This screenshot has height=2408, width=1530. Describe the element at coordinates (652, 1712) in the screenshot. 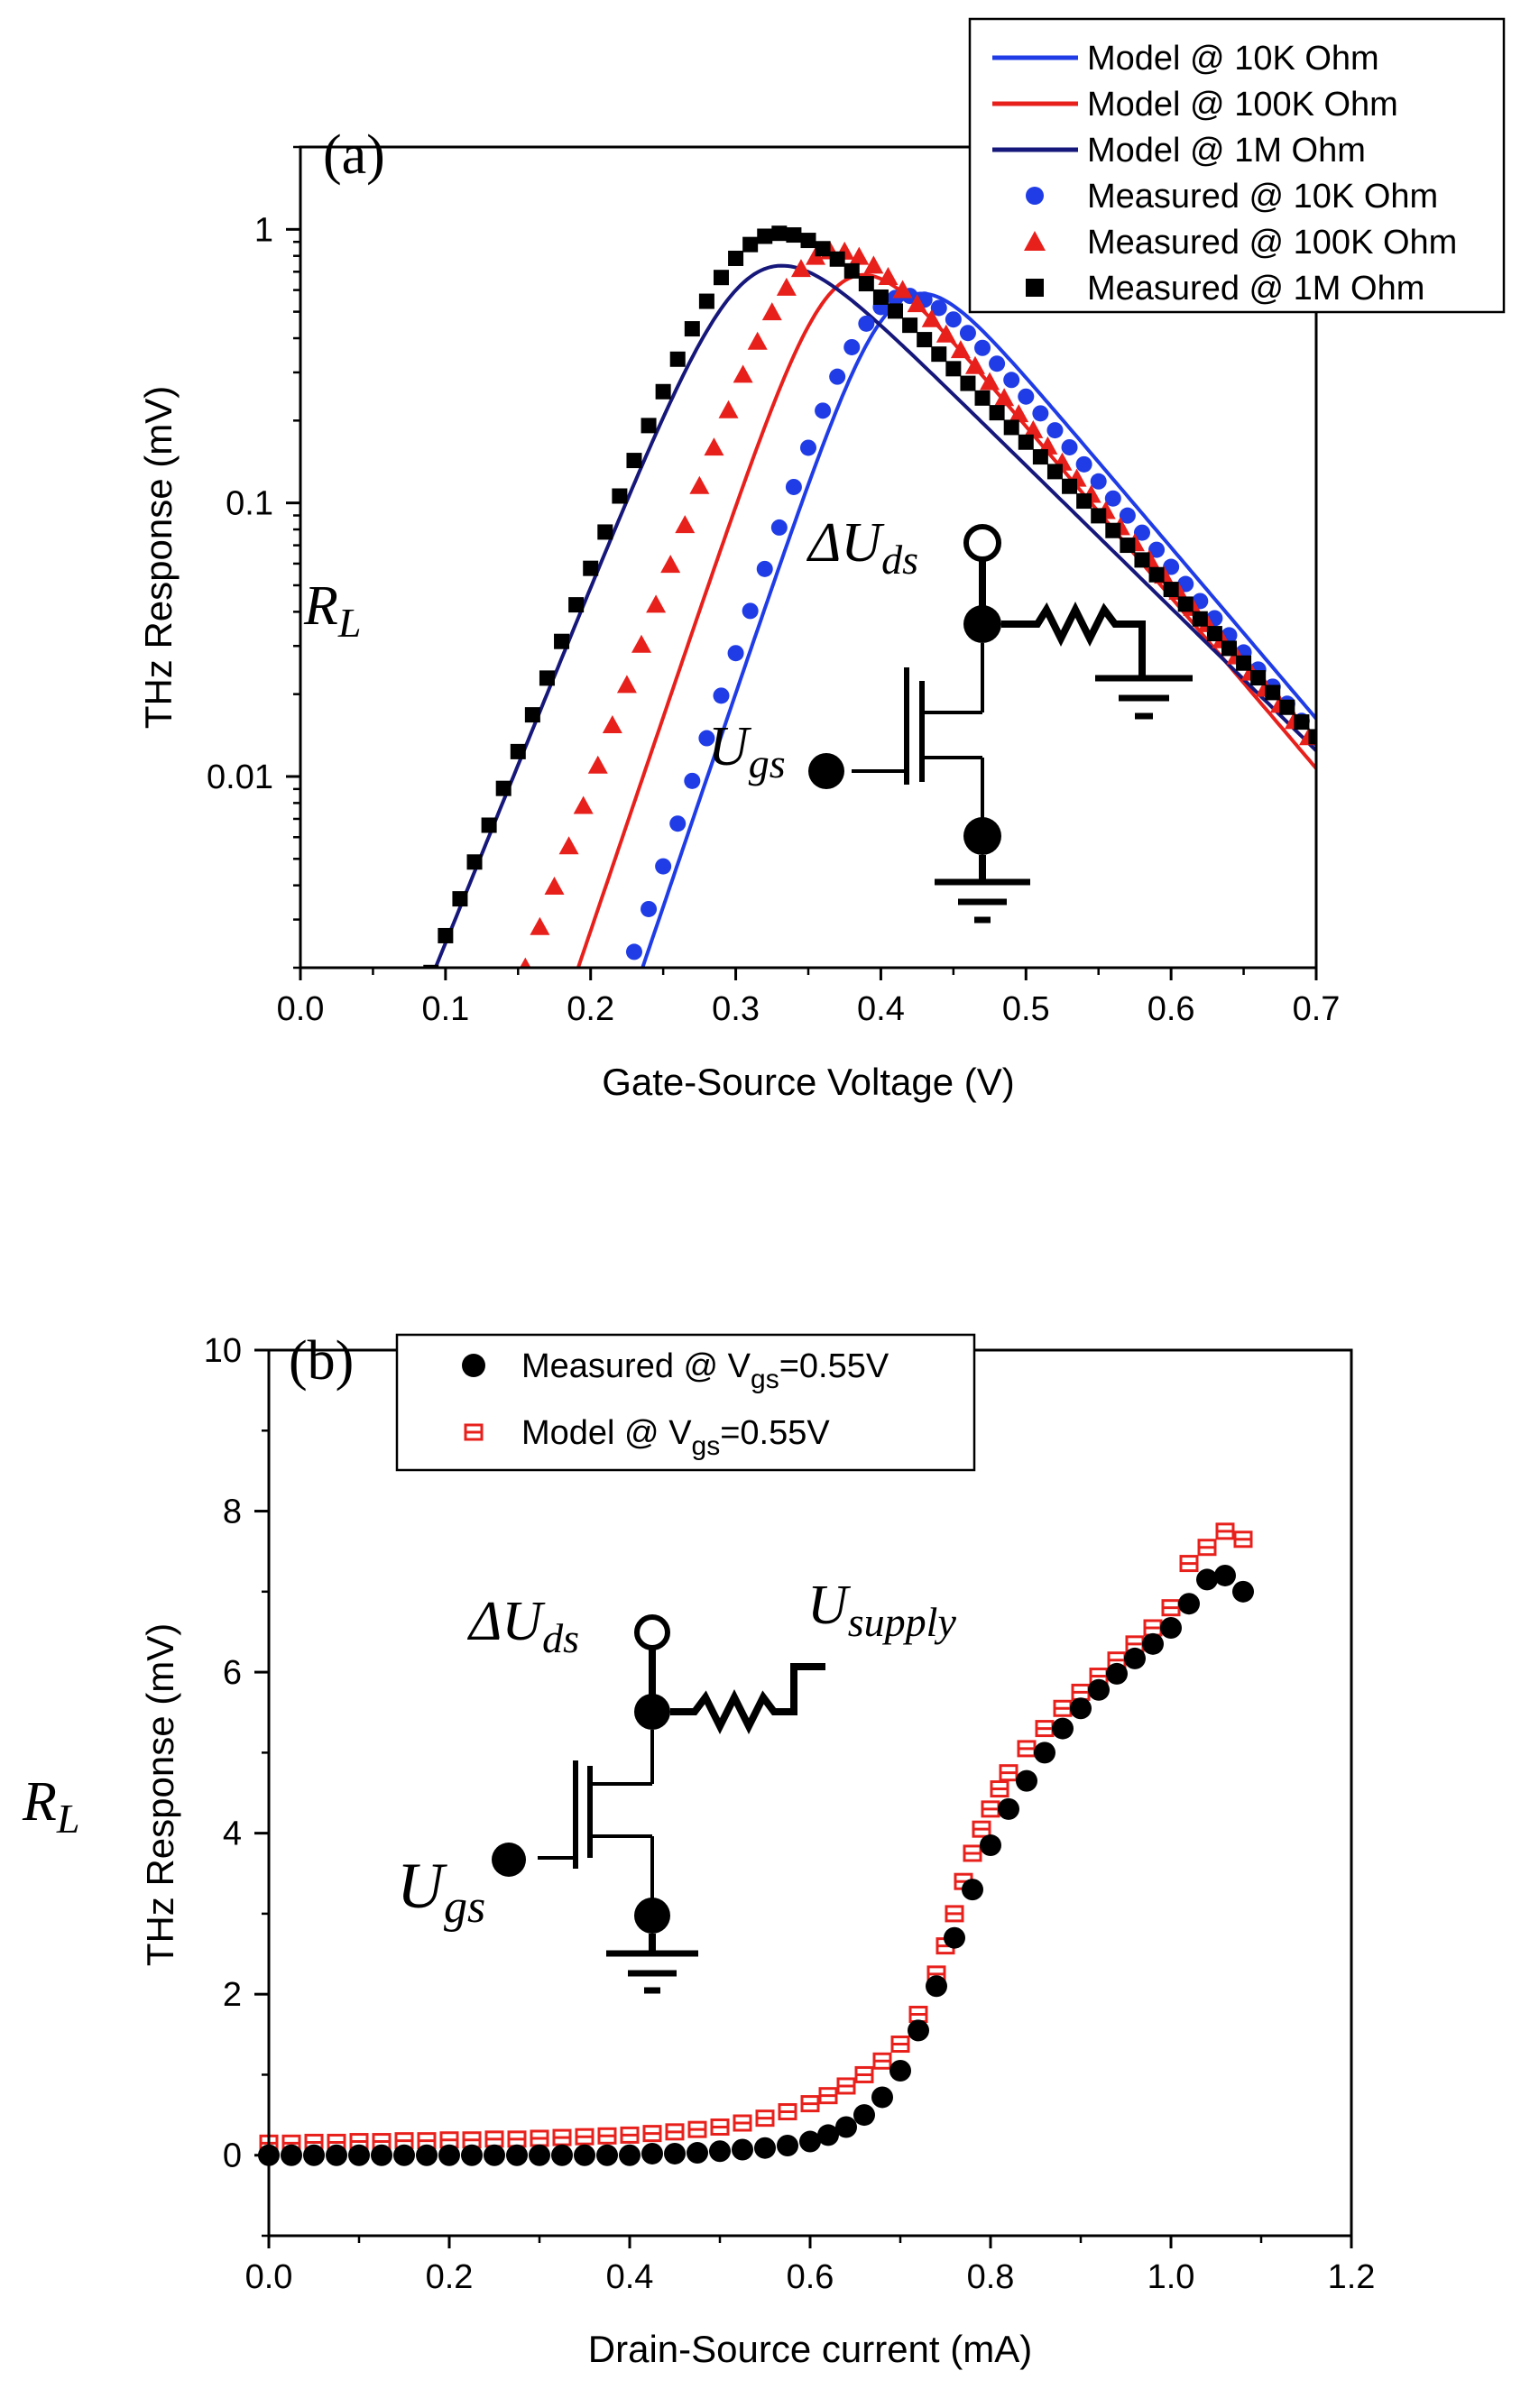

I see `circuit-b-drain-node` at that location.